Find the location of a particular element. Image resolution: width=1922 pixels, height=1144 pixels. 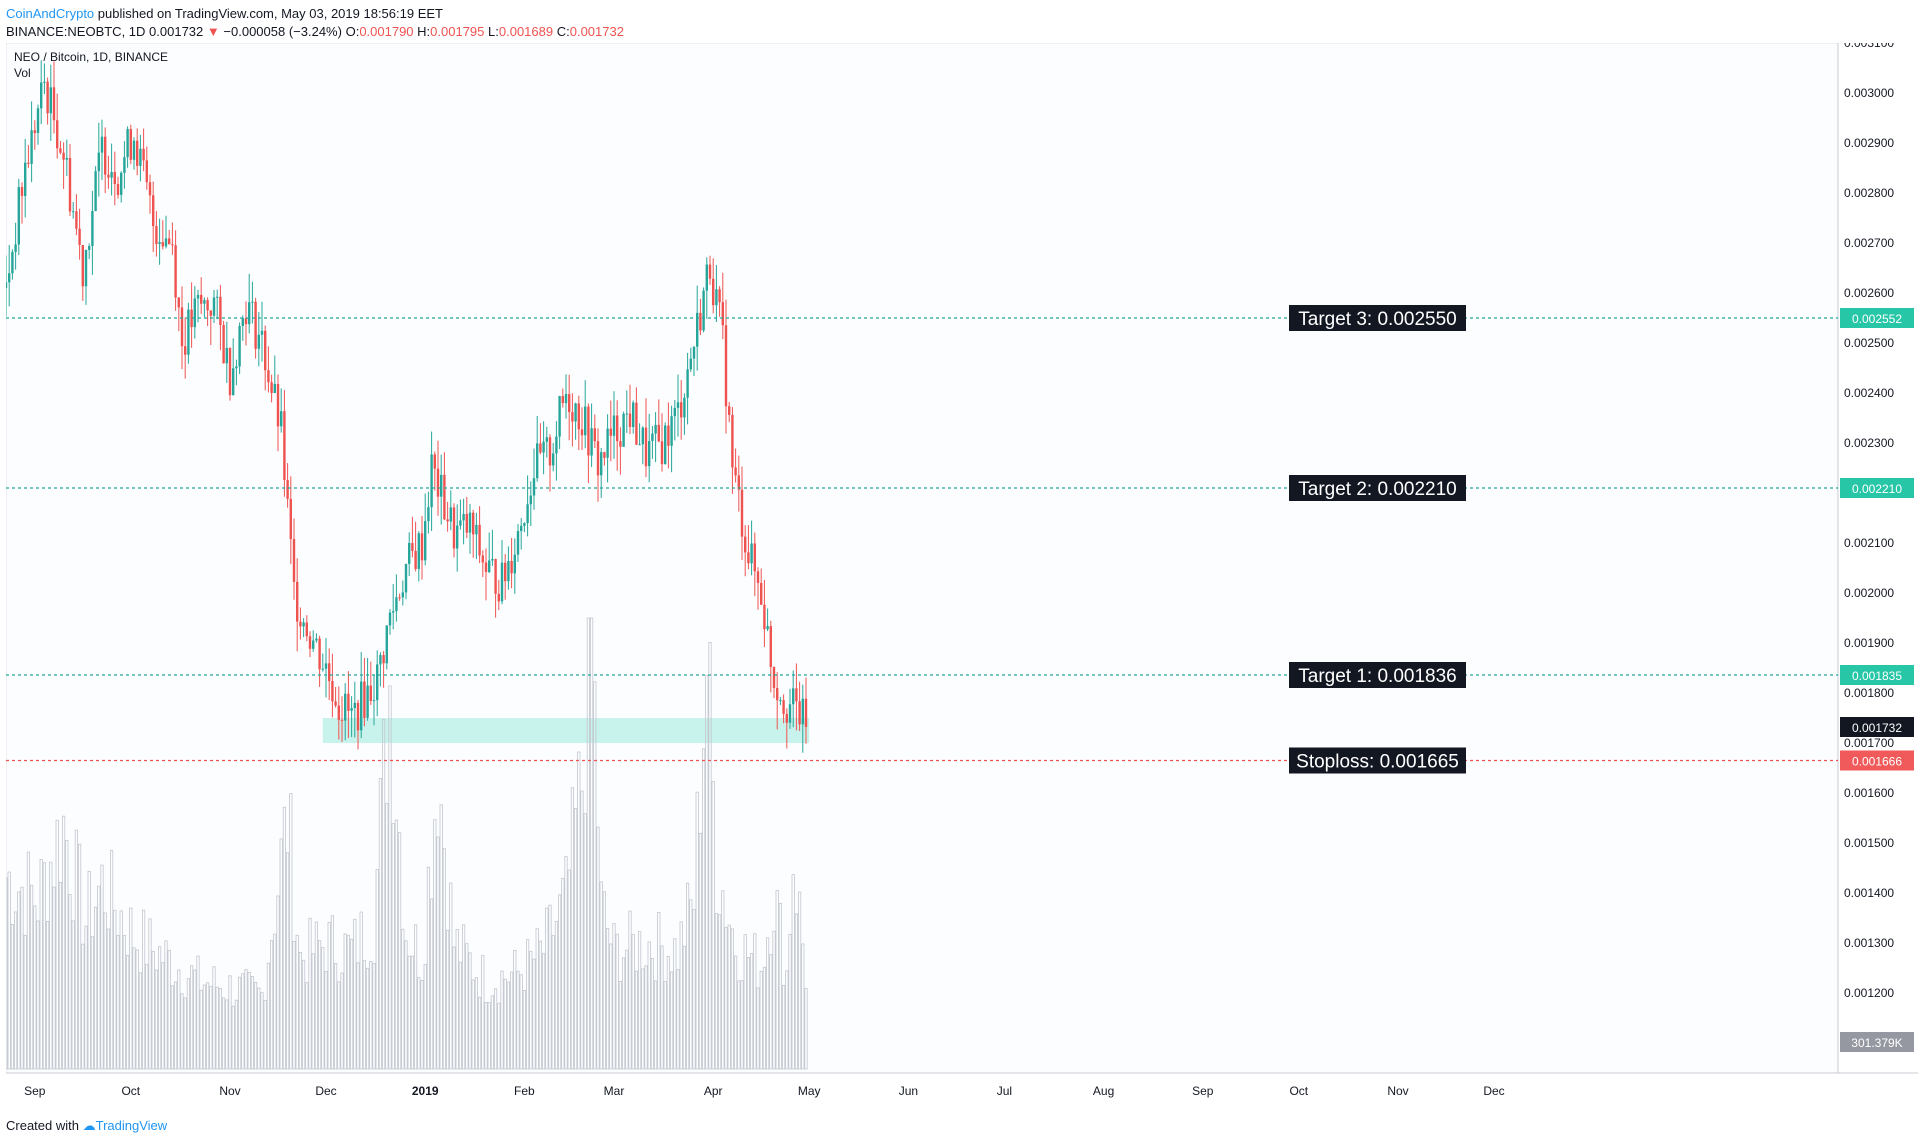

high-label: H: is located at coordinates (424, 31).